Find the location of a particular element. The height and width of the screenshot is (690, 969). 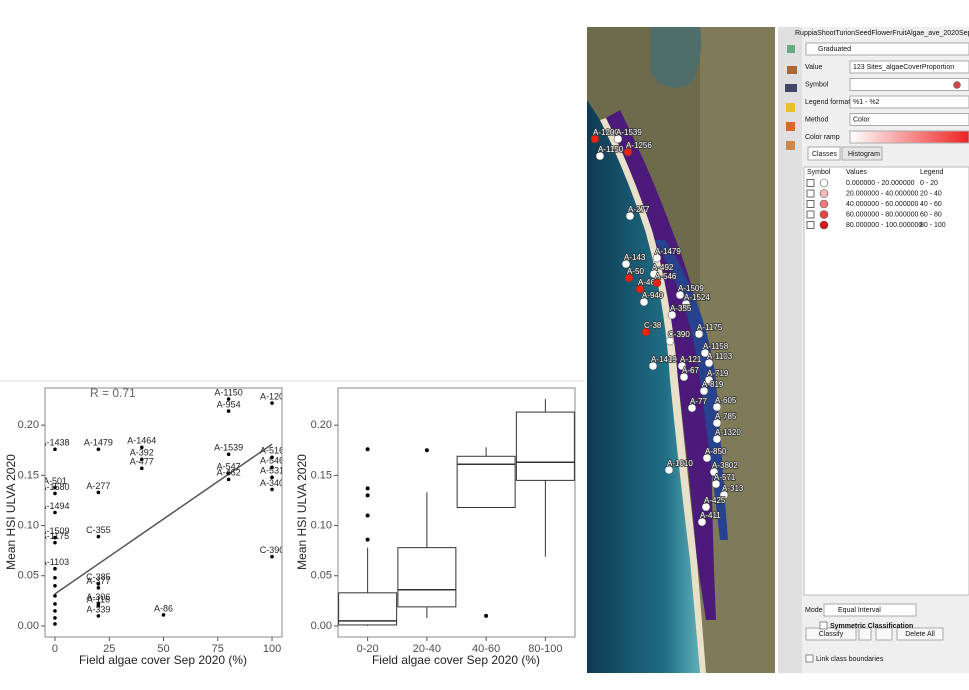

tab-label: Histogram is located at coordinates (864, 154).